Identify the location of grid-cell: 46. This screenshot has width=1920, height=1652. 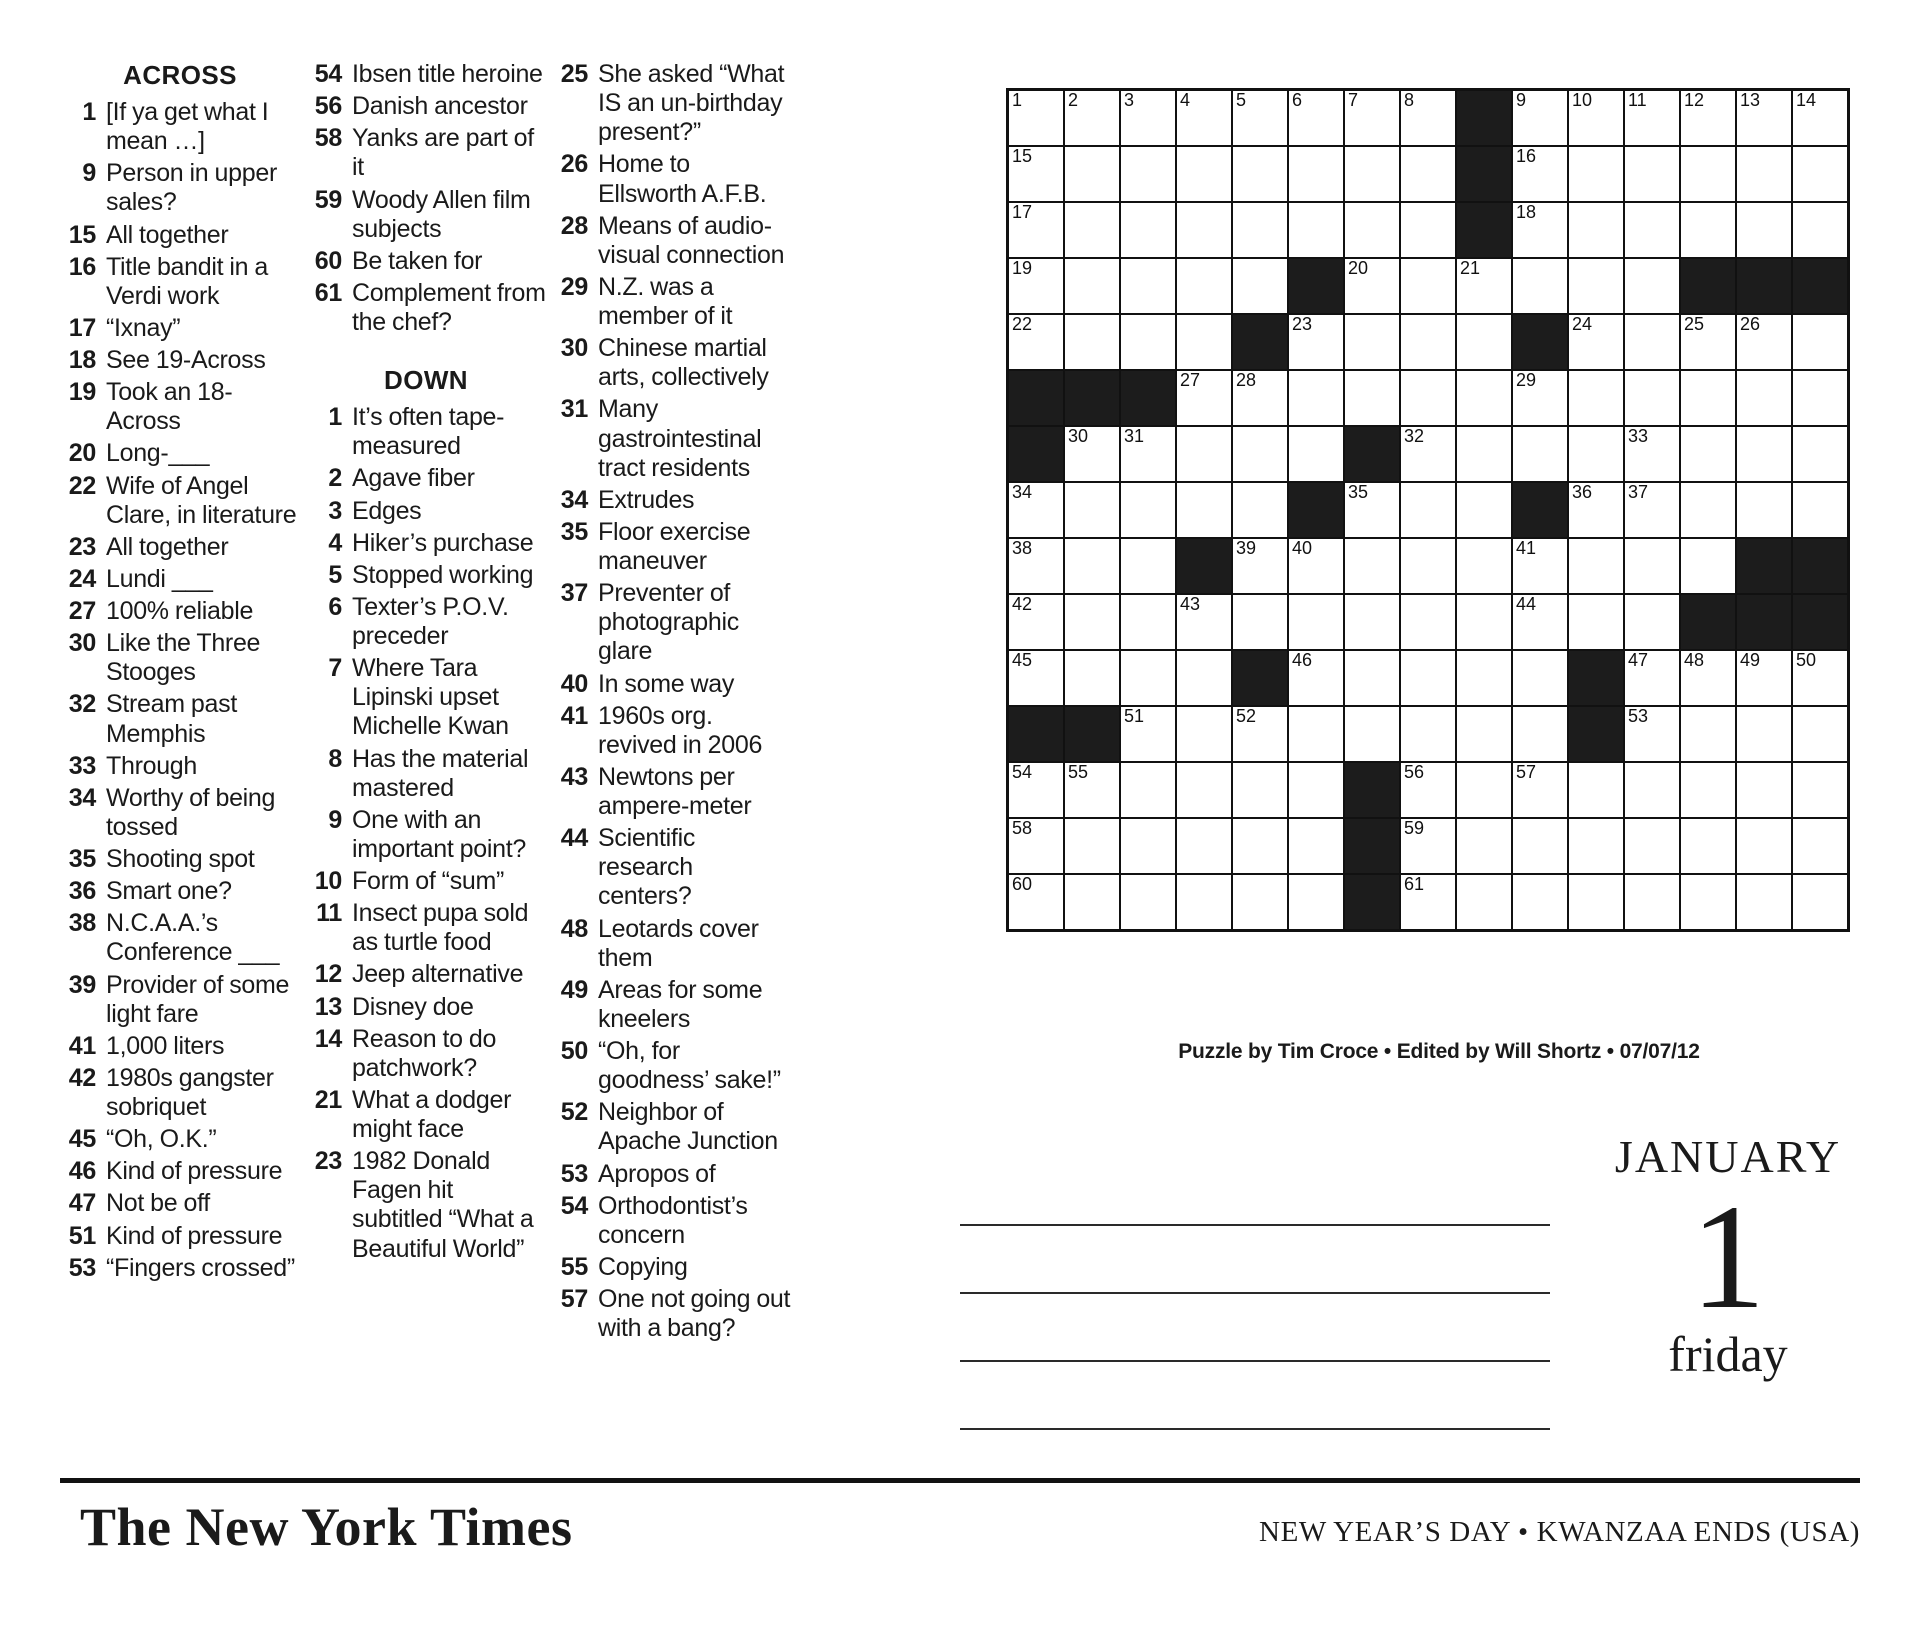
(1316, 678).